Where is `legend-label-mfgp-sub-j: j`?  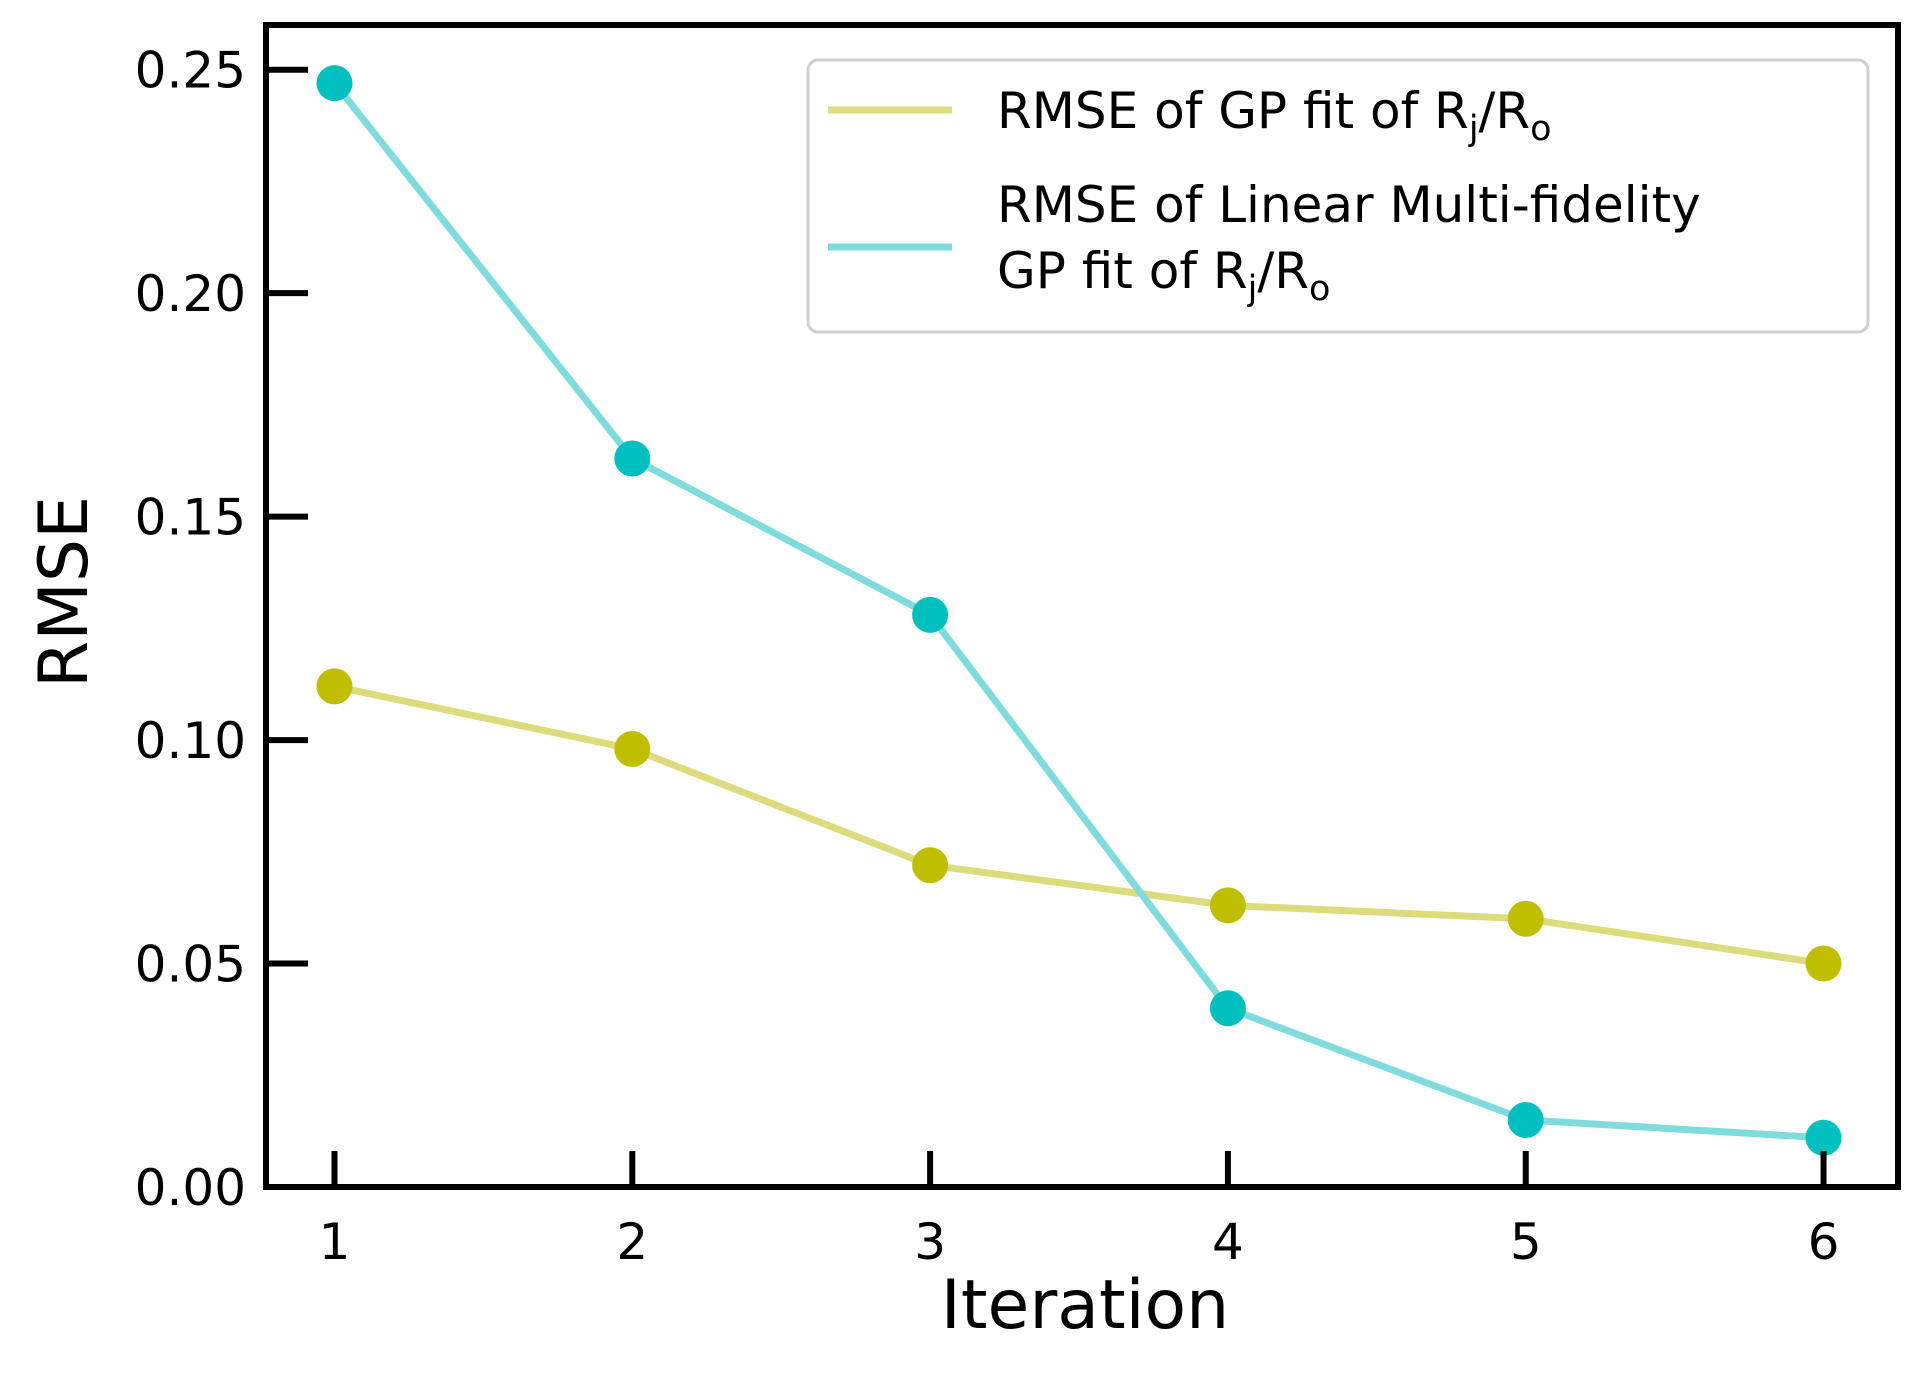 legend-label-mfgp-sub-j: j is located at coordinates (1252, 289).